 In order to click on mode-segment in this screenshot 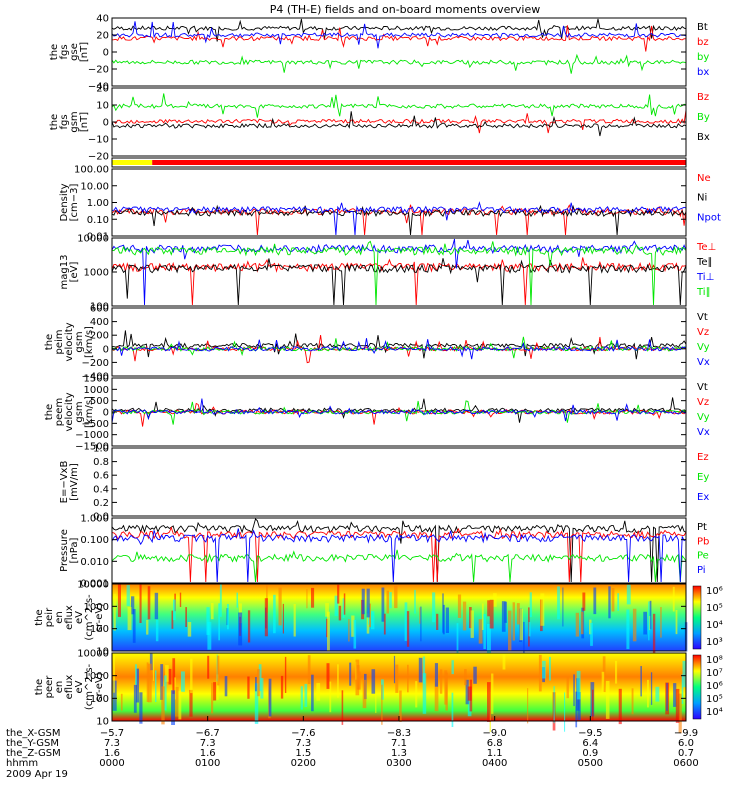, I will do `click(419, 162)`.